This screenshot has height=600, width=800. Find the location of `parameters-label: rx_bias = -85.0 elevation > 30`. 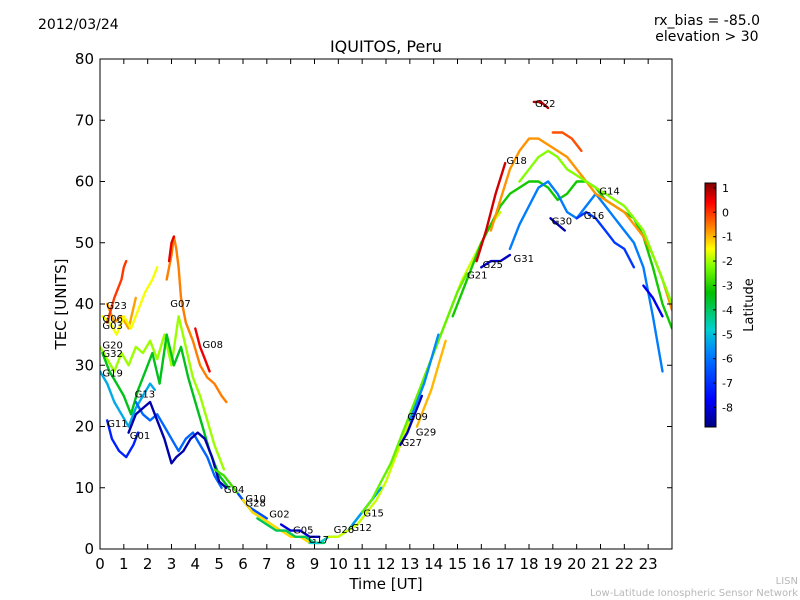

parameters-label: rx_bias = -85.0 elevation > 30 is located at coordinates (707, 29).